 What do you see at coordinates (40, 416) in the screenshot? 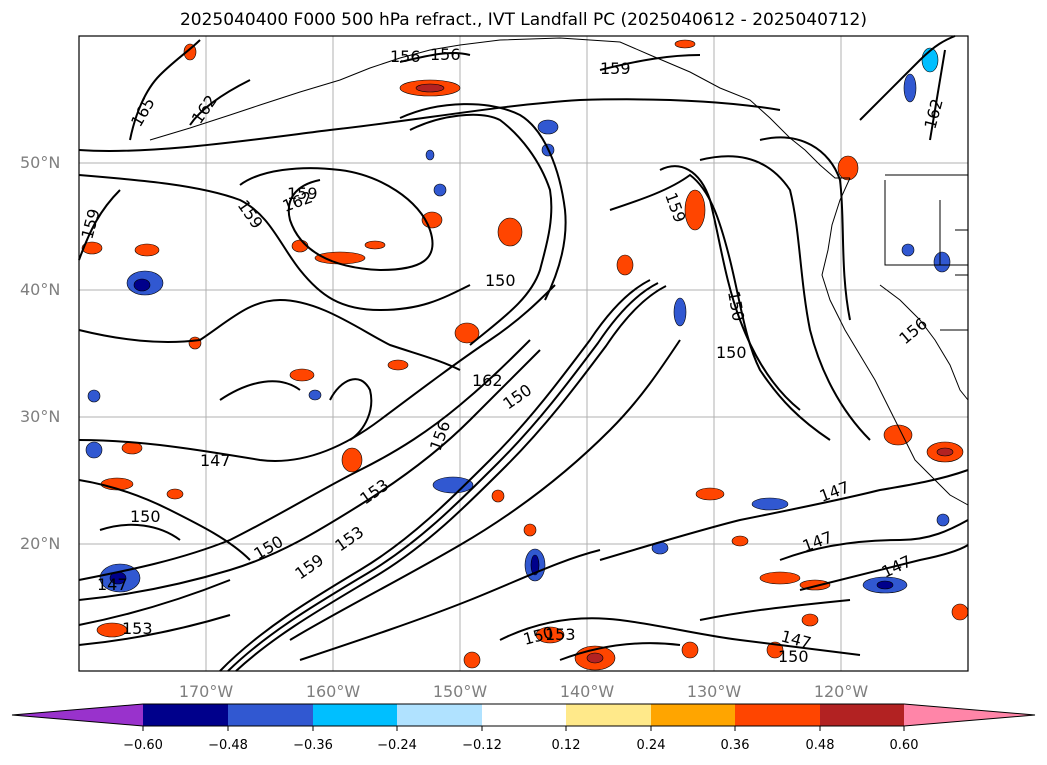
I see `lat-label: 30°N` at bounding box center [40, 416].